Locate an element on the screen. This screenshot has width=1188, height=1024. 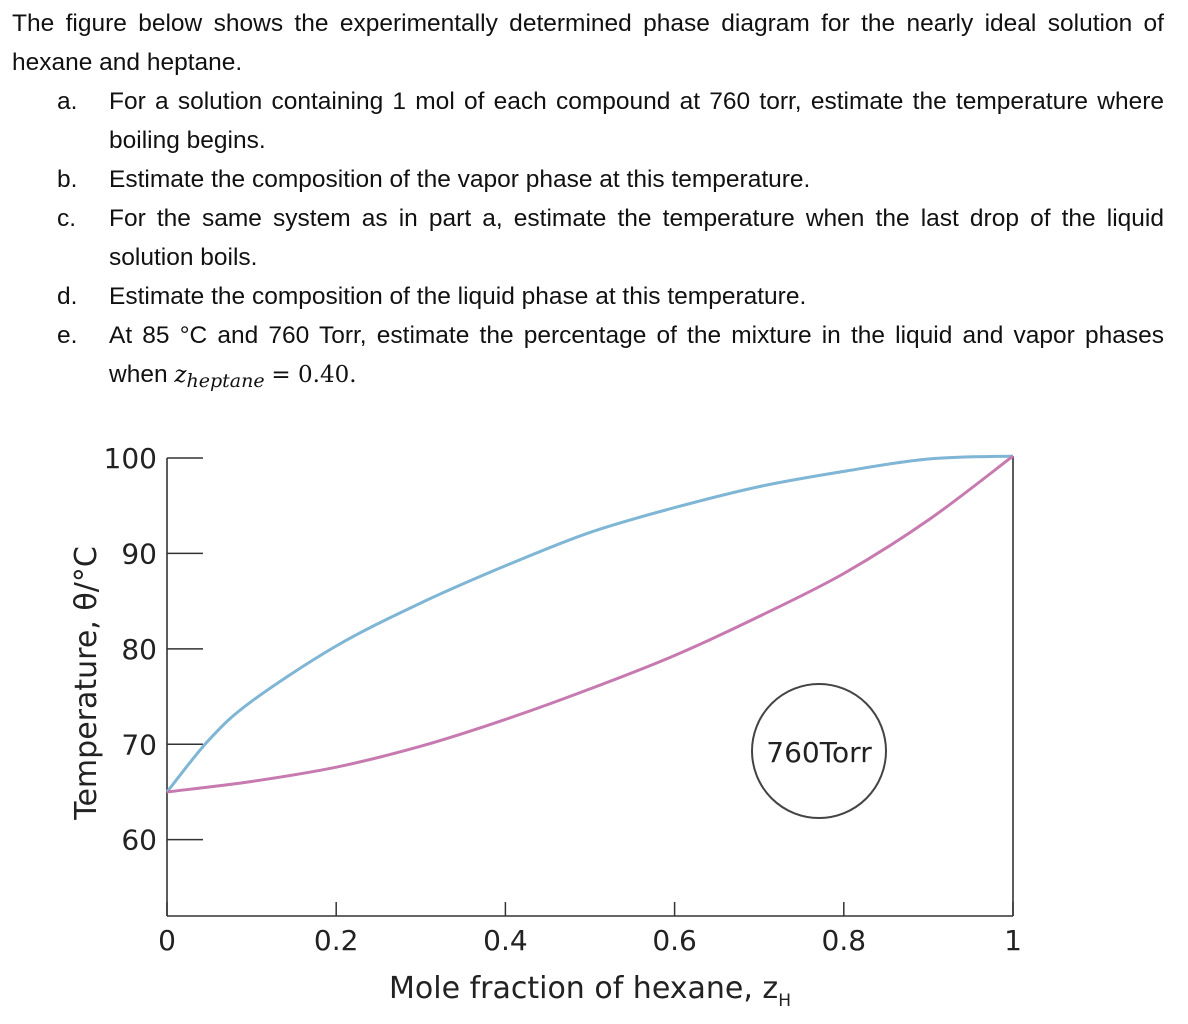
x-tick-label: 0.4 is located at coordinates (505, 940).